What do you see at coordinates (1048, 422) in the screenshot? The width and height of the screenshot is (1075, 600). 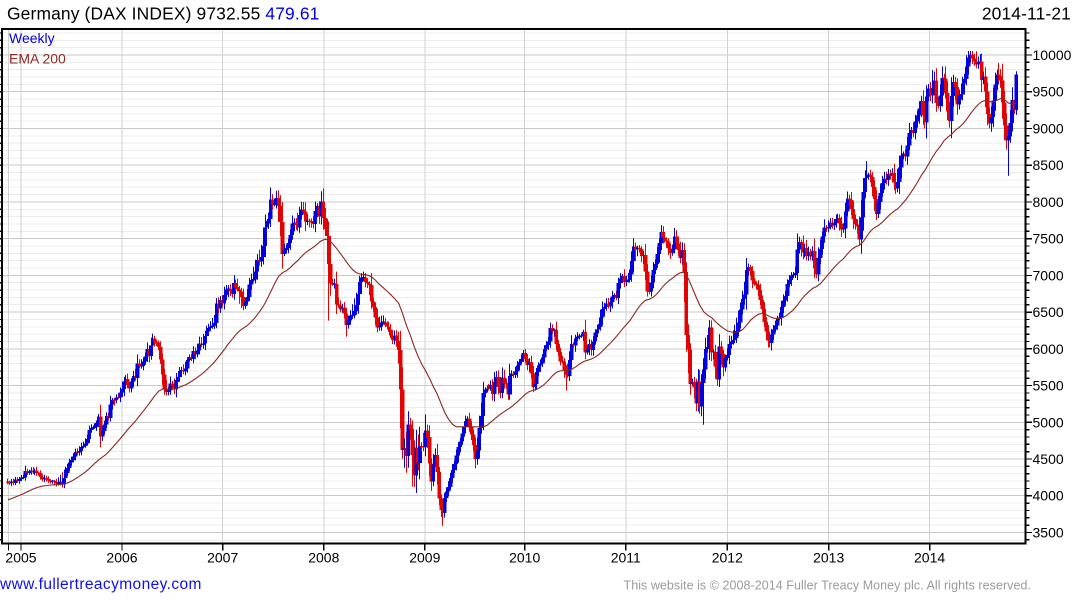 I see `svg-text: 5000` at bounding box center [1048, 422].